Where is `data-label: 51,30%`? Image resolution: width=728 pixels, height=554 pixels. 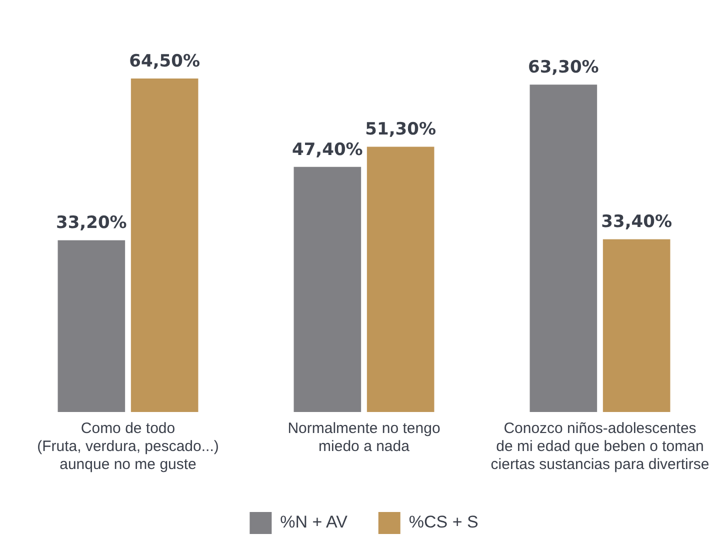 data-label: 51,30% is located at coordinates (400, 130).